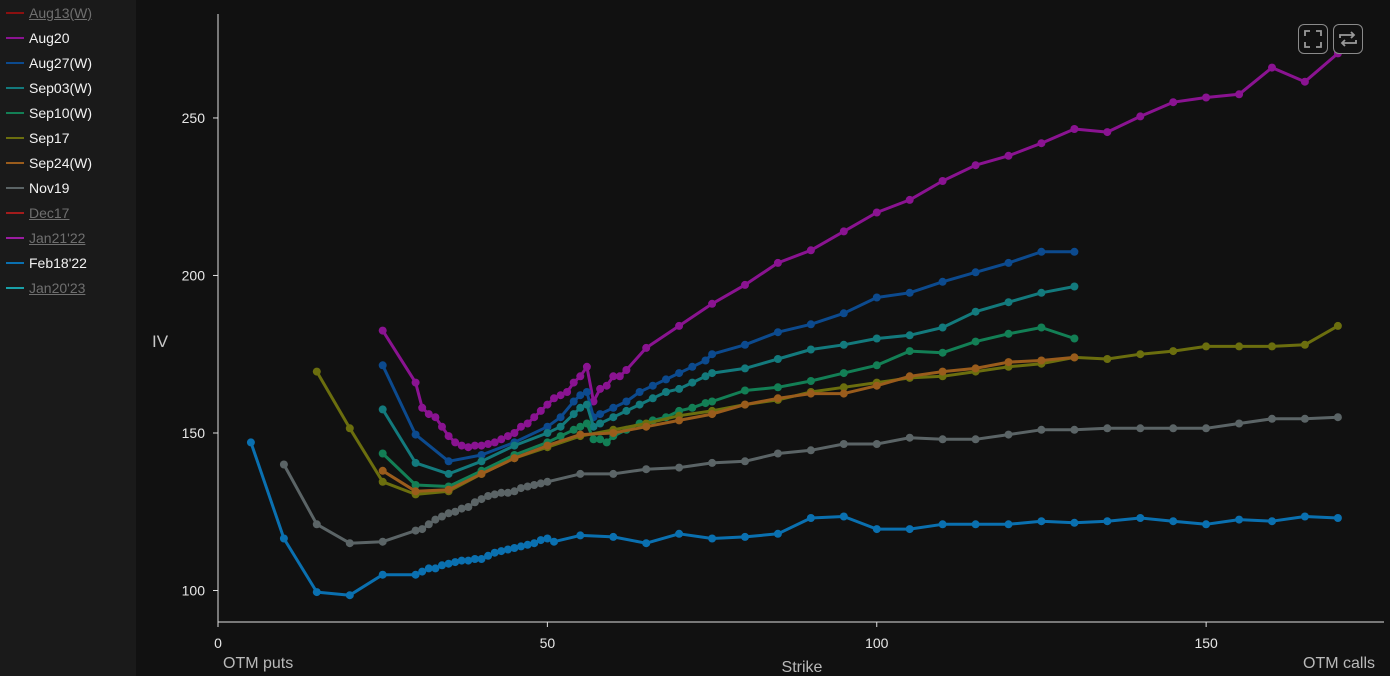  I want to click on legend-item: Feb18'22, so click(46, 263).